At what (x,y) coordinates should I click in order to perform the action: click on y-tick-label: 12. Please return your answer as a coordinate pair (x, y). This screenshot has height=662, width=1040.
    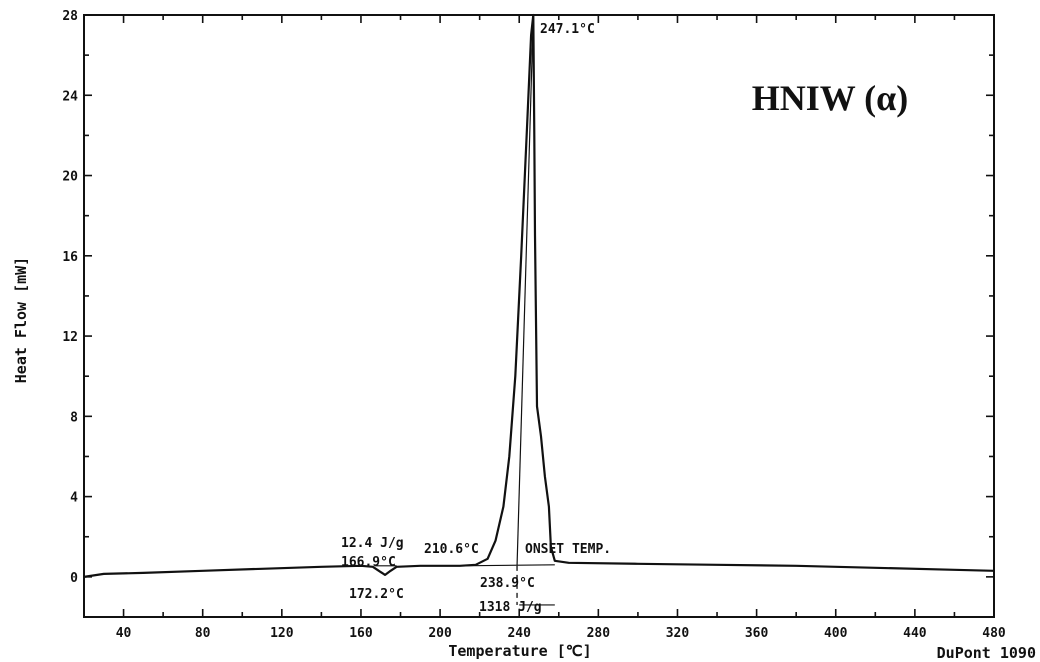
    Looking at the image, I should click on (70, 337).